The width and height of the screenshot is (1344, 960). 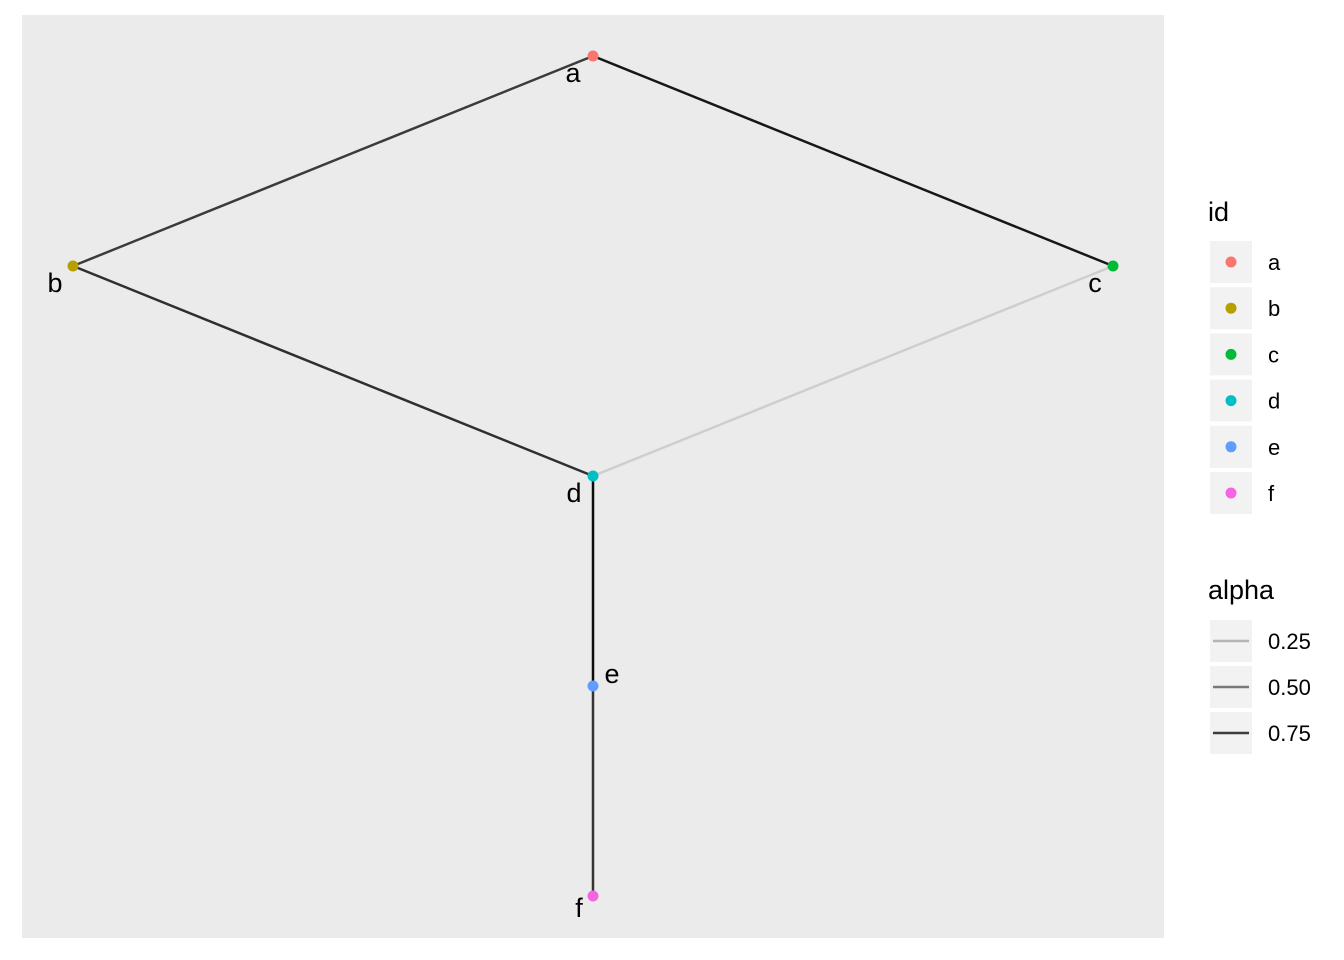 I want to click on legend-alpha-key-0.25, so click(x=1231, y=641).